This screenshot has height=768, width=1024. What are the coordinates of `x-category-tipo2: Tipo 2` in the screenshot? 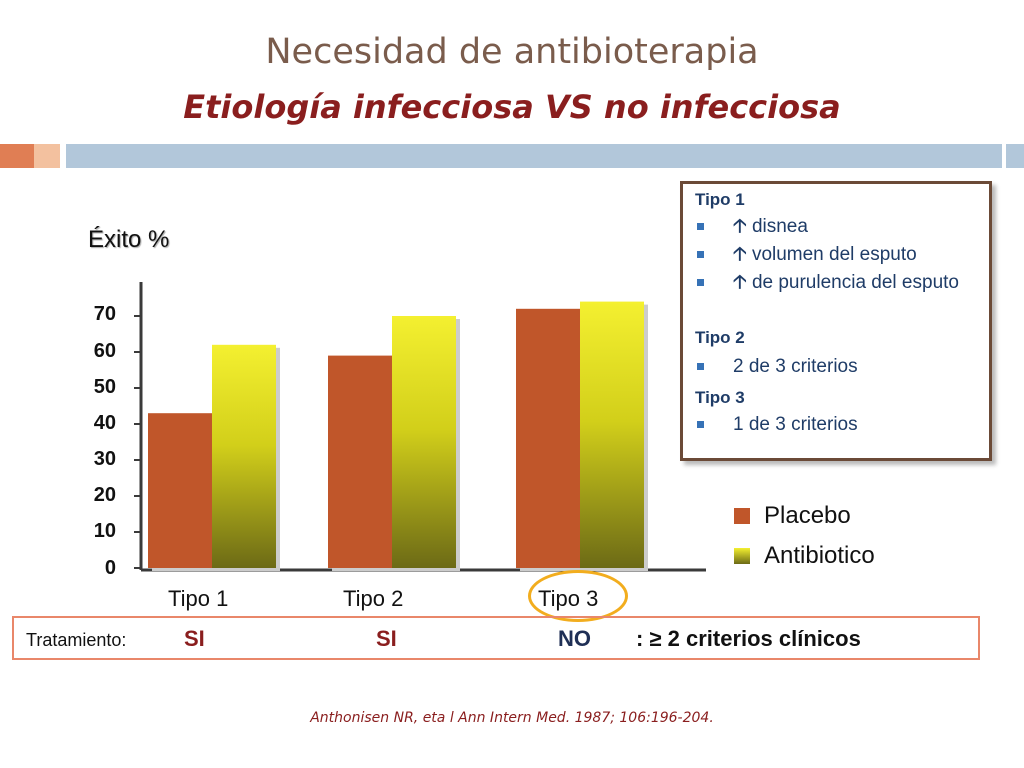 It's located at (373, 598).